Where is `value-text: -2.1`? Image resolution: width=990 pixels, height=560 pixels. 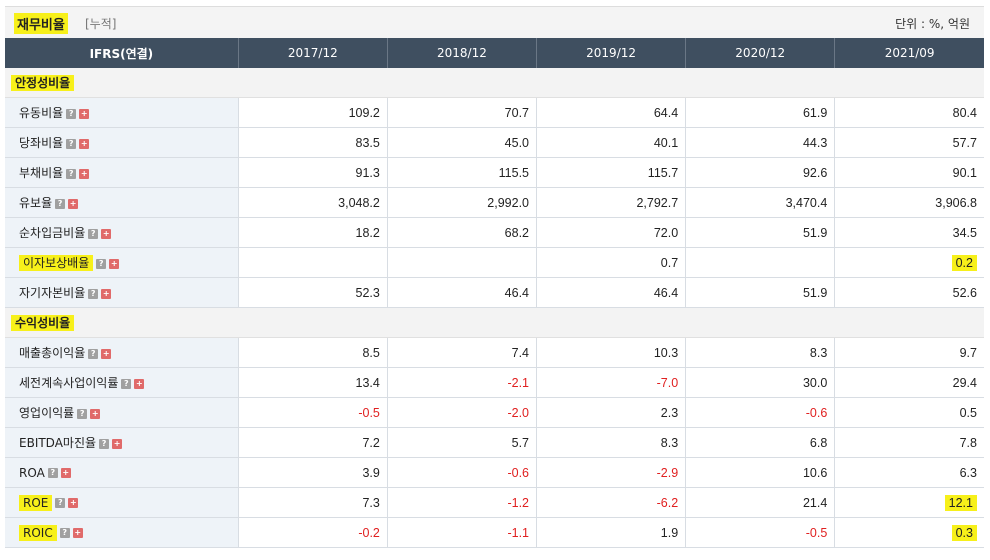
value-text: -2.1 is located at coordinates (518, 382).